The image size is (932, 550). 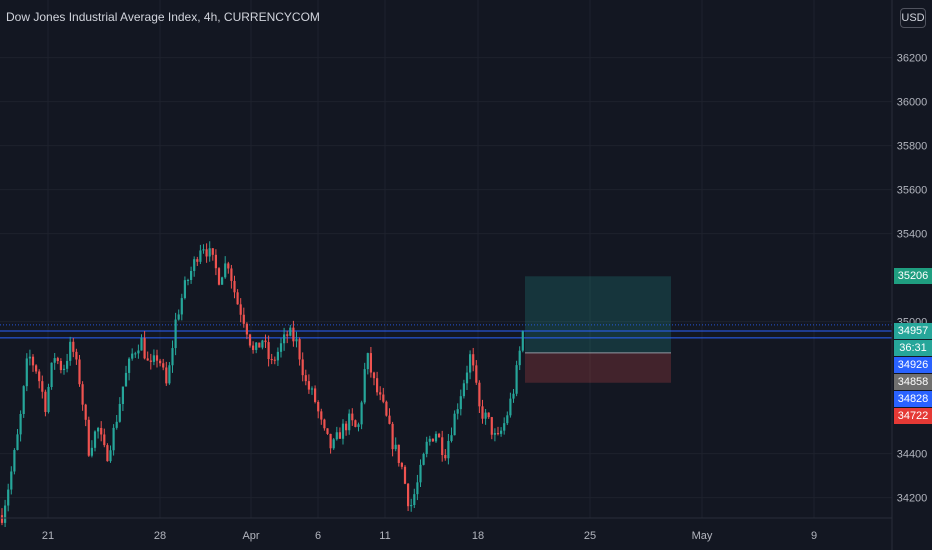 What do you see at coordinates (913, 276) in the screenshot?
I see `price-label-target: 35206` at bounding box center [913, 276].